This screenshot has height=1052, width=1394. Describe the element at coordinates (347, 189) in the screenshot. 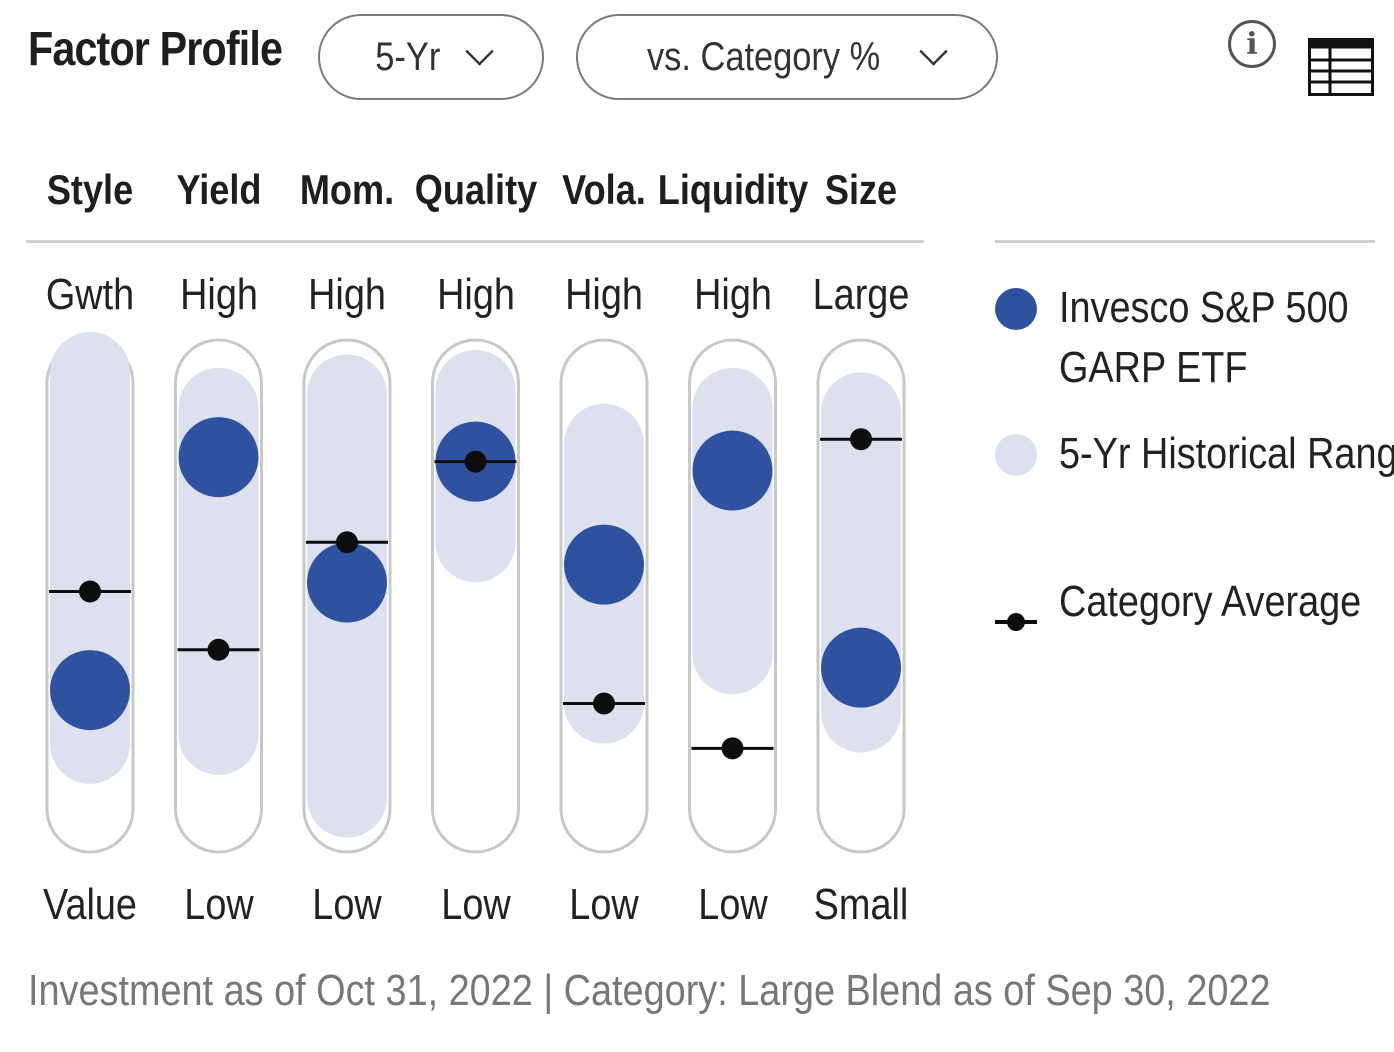

I see `factor-header: Mom.` at that location.